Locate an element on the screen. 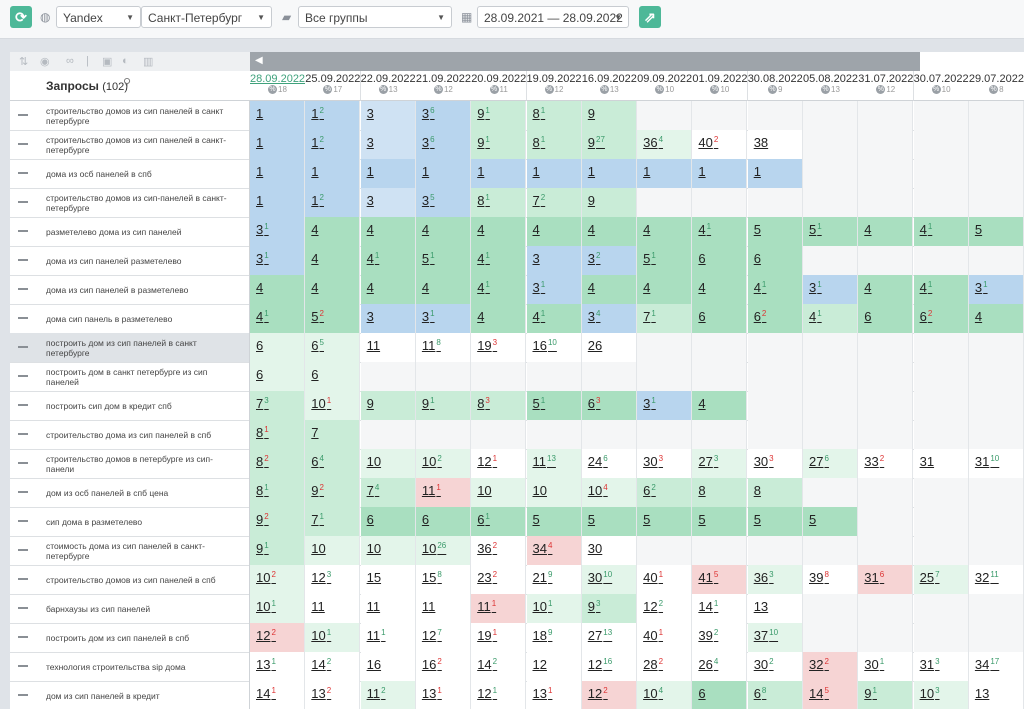  date-column-header: 29.07.2022% 8 is located at coordinates (996, 86).